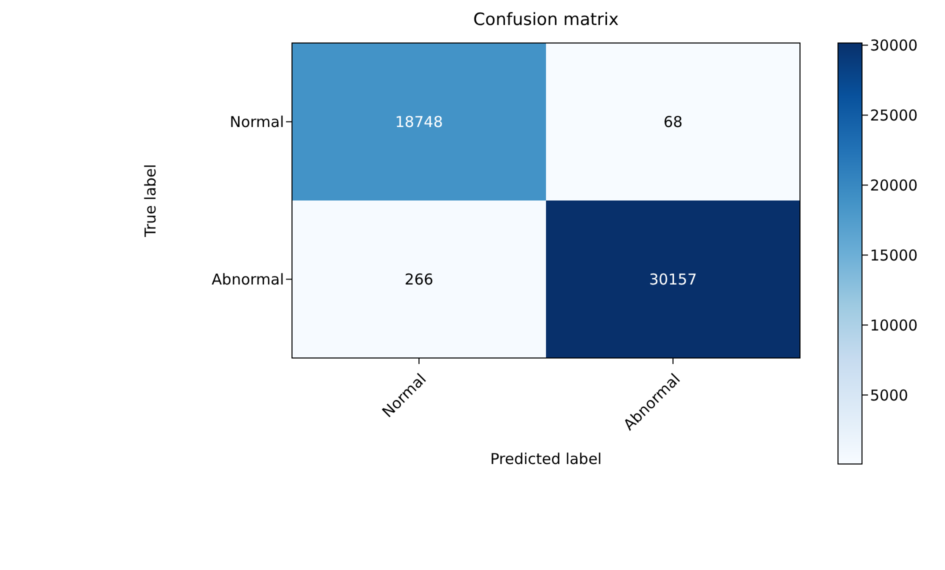 The image size is (945, 570). I want to click on color-bar-label: 20000, so click(894, 185).